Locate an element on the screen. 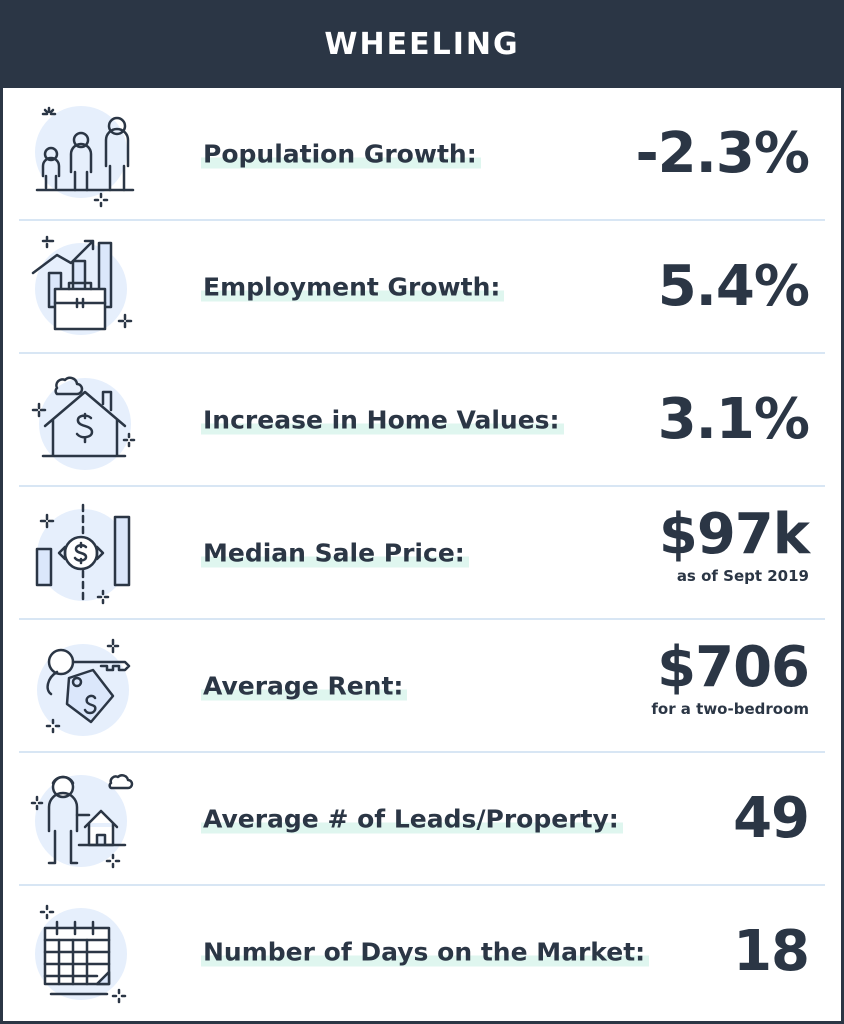 The width and height of the screenshot is (844, 1024). median-sale-value-block: $97k as of Sept 2019 is located at coordinates (734, 544).